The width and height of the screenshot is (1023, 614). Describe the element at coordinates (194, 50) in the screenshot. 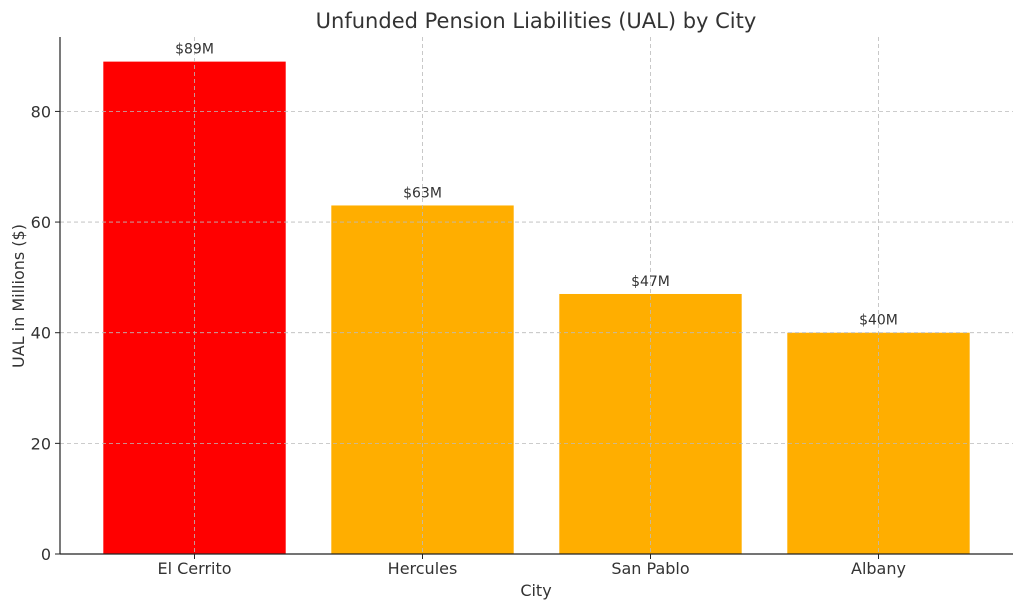

I see `data-label: $89M` at that location.